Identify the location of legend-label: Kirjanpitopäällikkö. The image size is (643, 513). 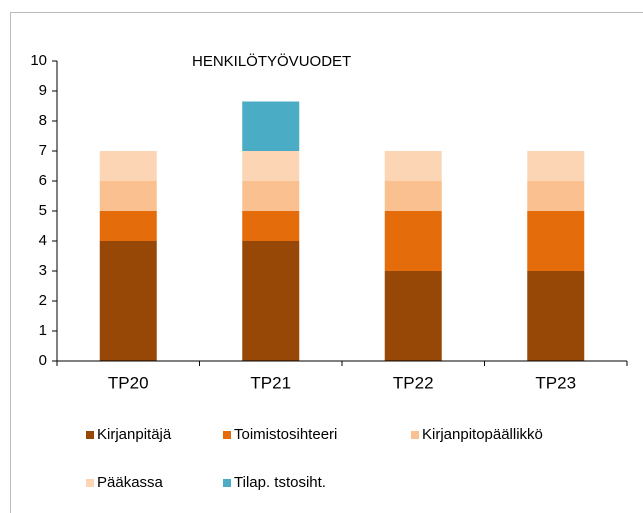
(482, 434).